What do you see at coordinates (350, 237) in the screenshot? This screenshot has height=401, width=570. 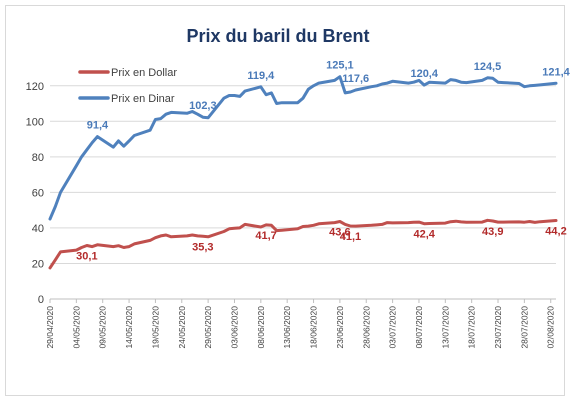 I see `data-label: 41,1` at bounding box center [350, 237].